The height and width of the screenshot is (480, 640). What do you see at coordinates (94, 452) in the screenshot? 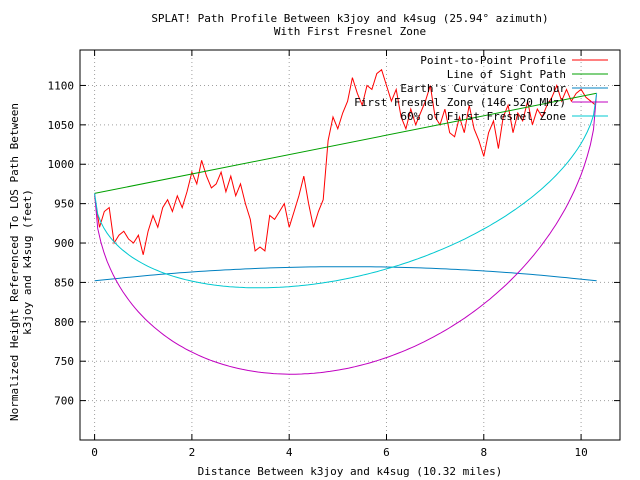
I see `x-tick-label: 0` at bounding box center [94, 452].